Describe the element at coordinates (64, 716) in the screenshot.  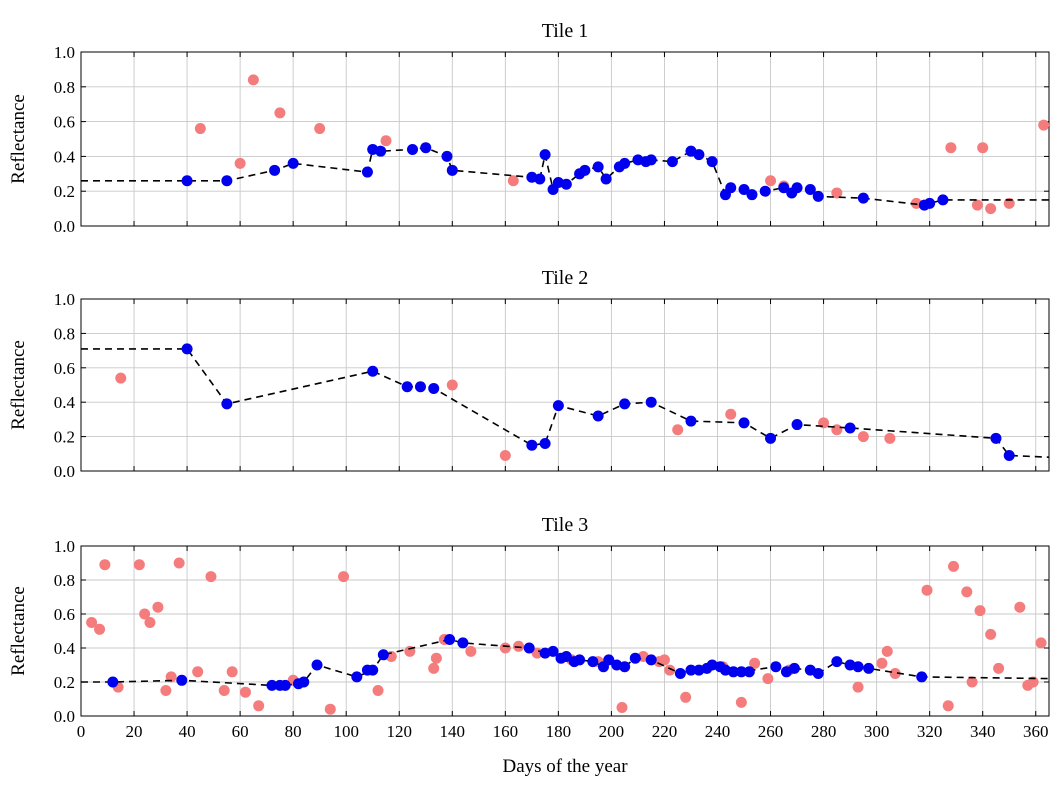
I see `y-tick-label: 0.0` at that location.